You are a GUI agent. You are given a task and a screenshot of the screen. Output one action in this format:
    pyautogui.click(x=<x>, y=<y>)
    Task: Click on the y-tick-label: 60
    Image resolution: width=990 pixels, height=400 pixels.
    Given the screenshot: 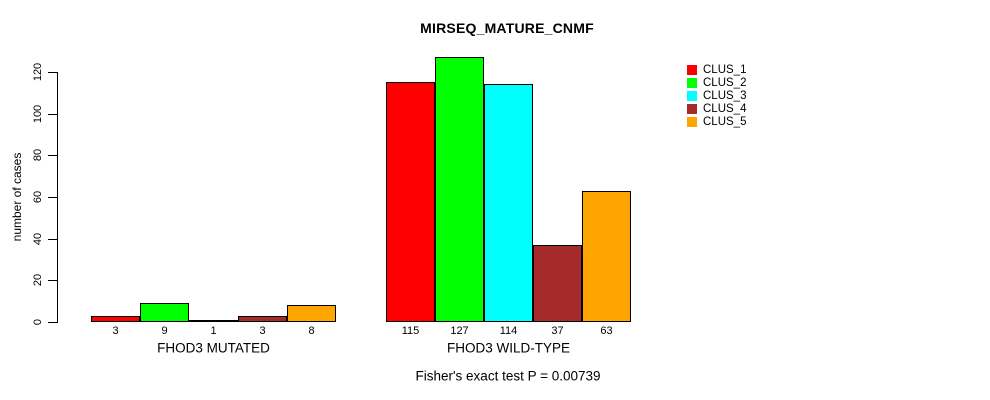 What is the action you would take?
    pyautogui.click(x=38, y=197)
    